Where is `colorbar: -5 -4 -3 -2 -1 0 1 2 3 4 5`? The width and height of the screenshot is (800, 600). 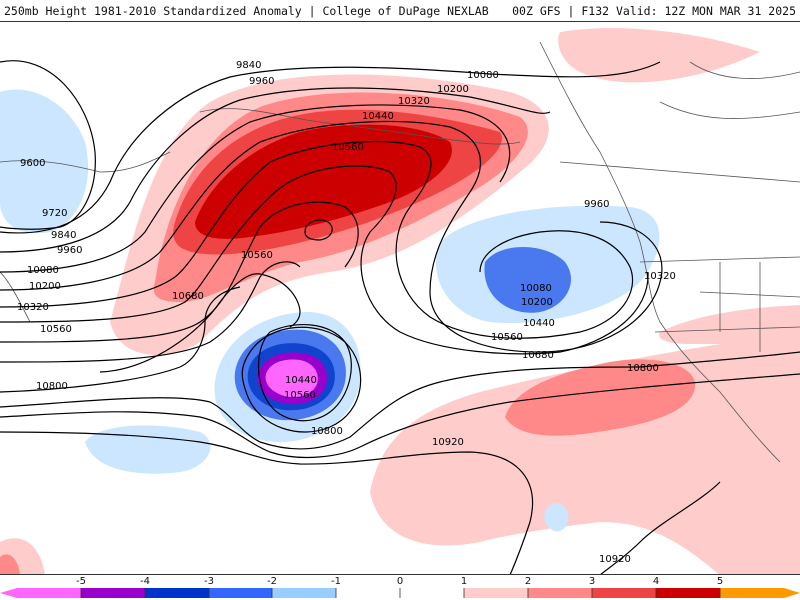
colorbar: -5 -4 -3 -2 -1 0 1 2 3 4 5 is located at coordinates (400, 588).